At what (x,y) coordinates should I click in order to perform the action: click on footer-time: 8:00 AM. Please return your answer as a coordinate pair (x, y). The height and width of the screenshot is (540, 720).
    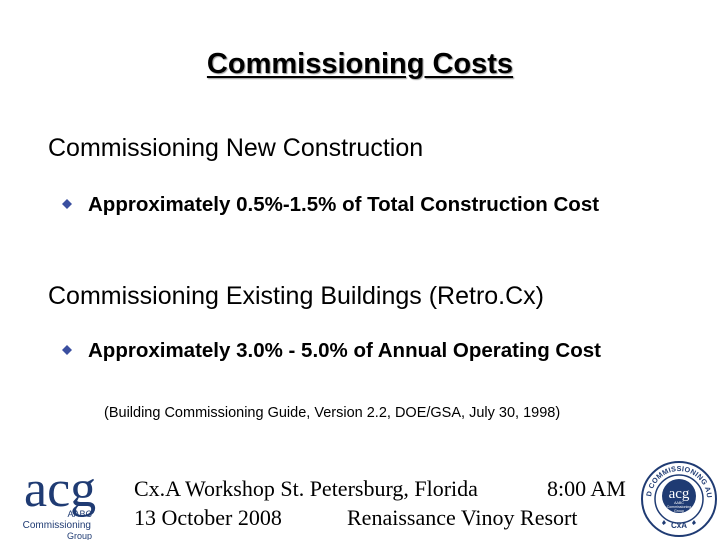
    Looking at the image, I should click on (586, 488).